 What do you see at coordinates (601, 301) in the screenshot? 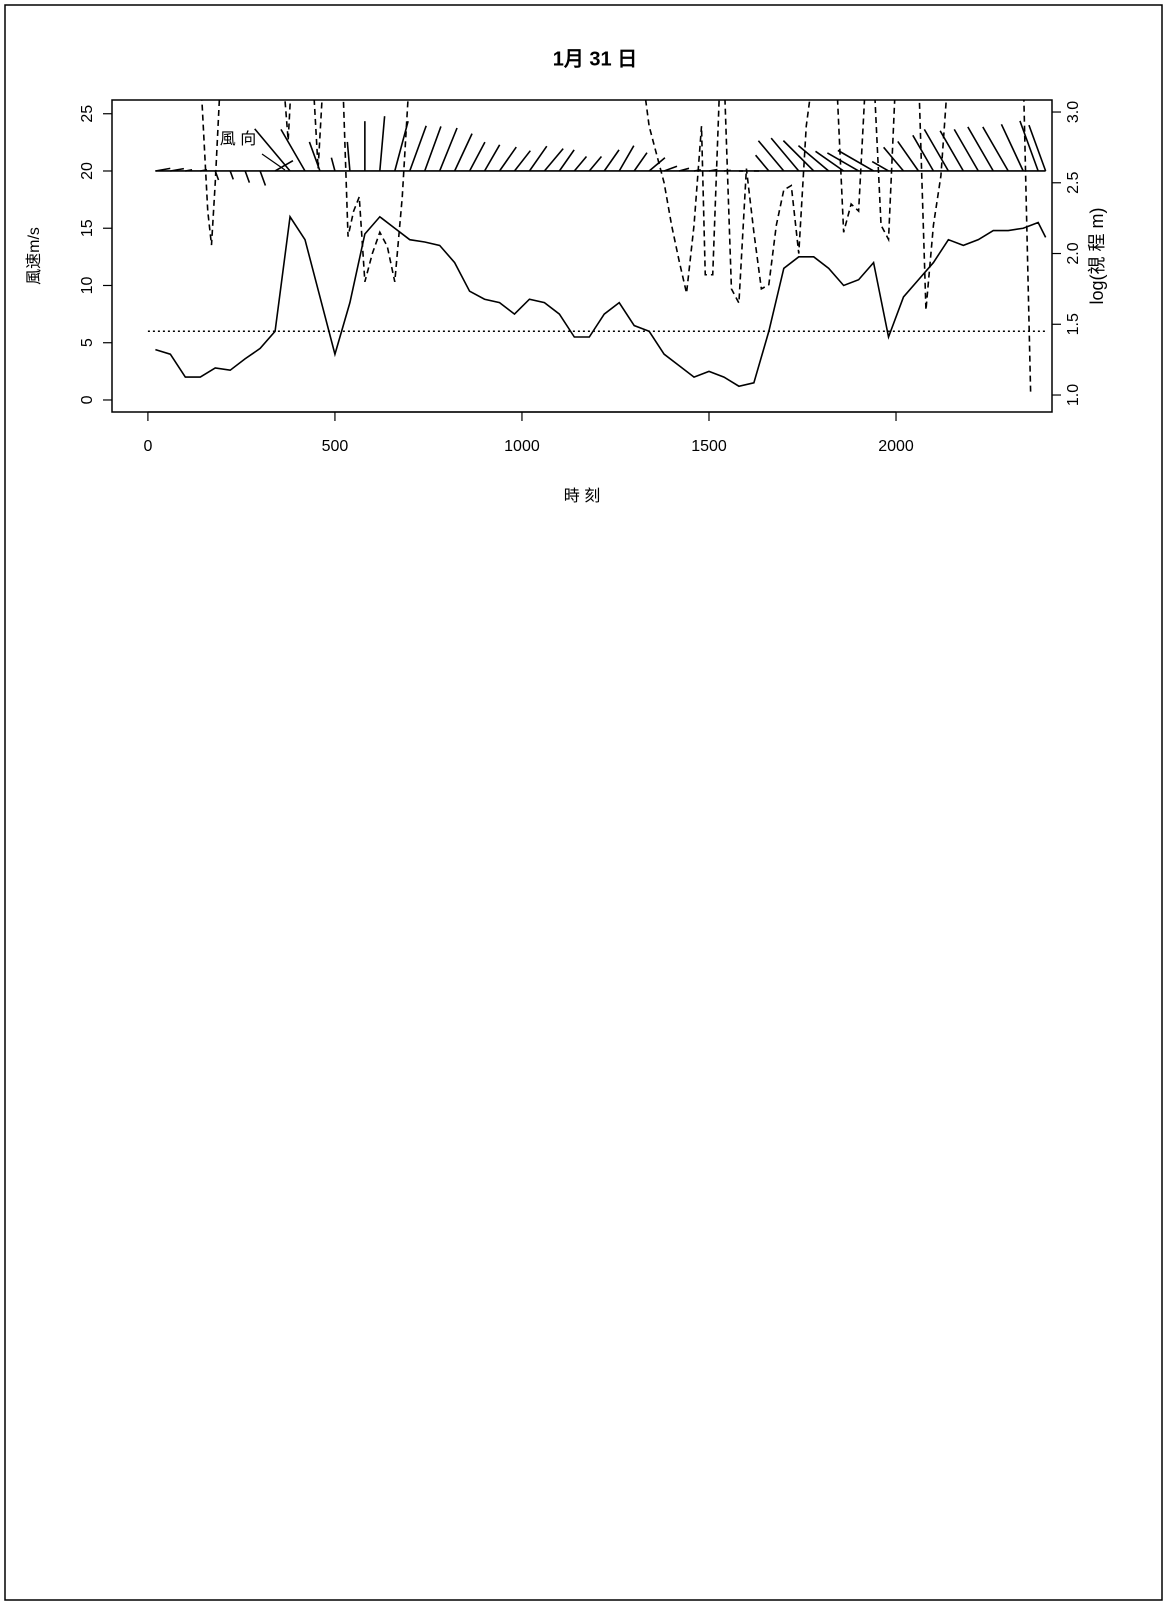
I see `wind-speed-line` at bounding box center [601, 301].